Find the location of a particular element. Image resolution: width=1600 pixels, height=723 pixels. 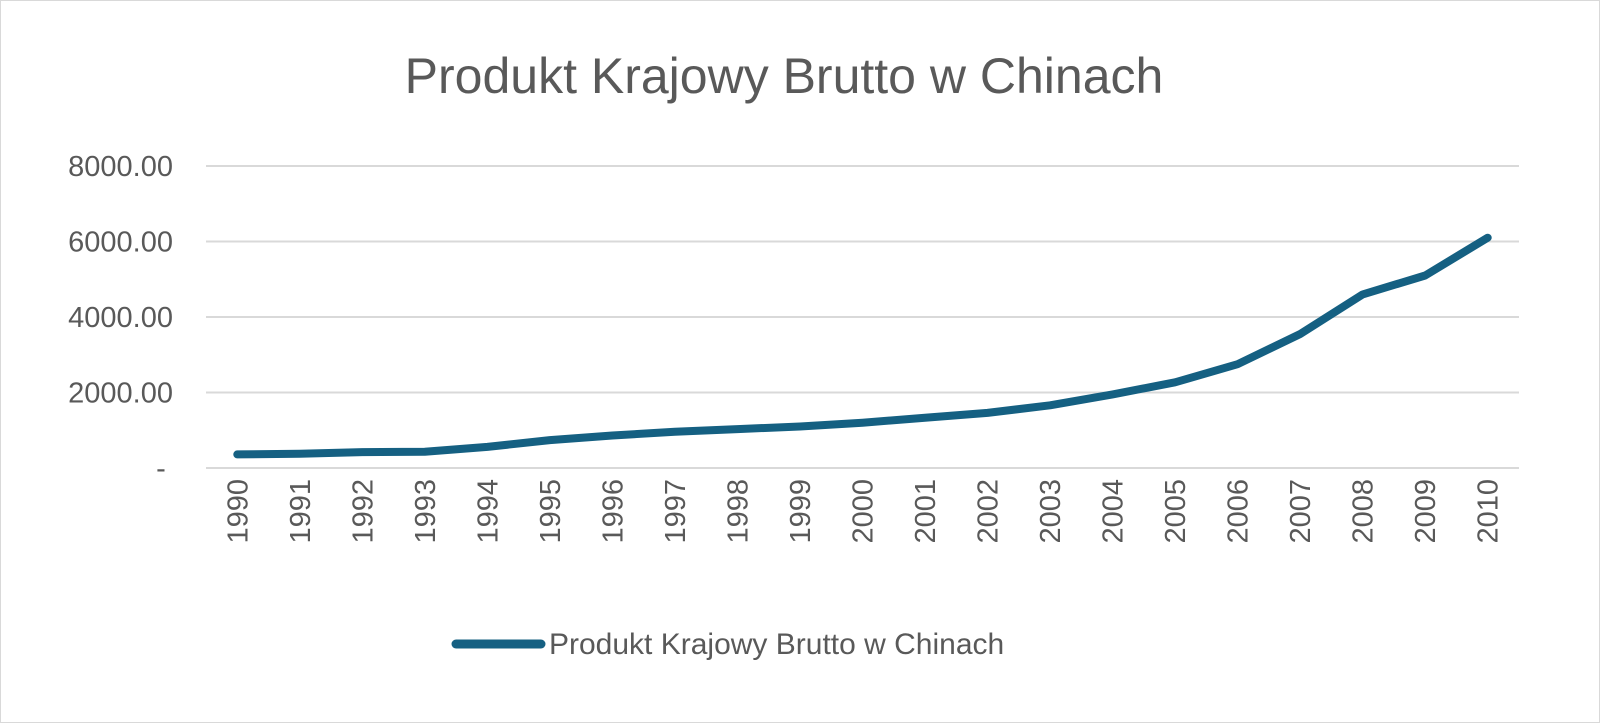

x-tick-label: 2007 is located at coordinates (1301, 511).